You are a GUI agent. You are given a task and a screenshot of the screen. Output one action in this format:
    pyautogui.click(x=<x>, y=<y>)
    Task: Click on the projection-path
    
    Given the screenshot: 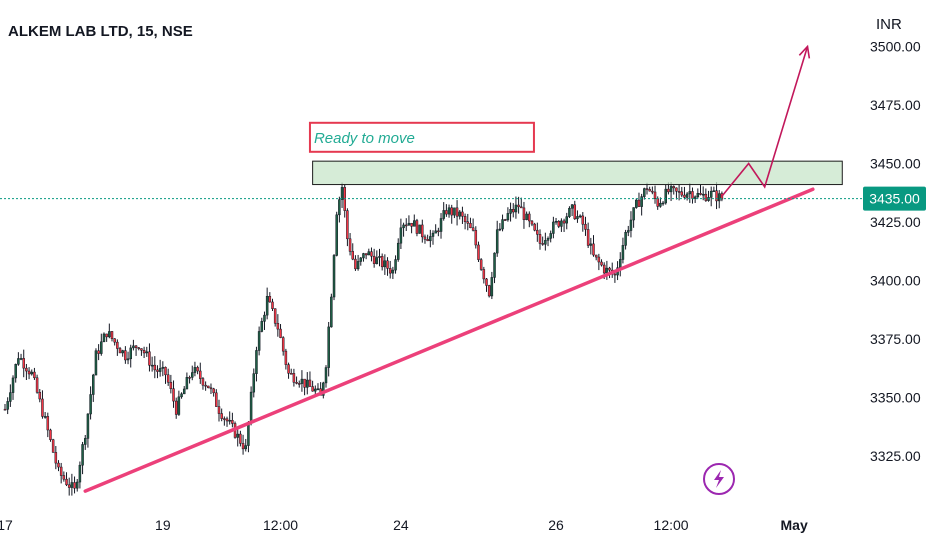 What is the action you would take?
    pyautogui.click(x=765, y=121)
    